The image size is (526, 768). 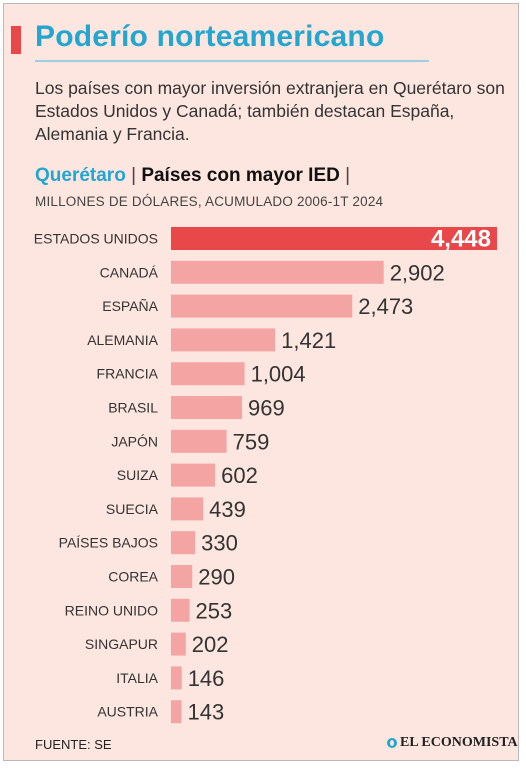 What do you see at coordinates (205, 712) in the screenshot?
I see `value-label-austria: 143` at bounding box center [205, 712].